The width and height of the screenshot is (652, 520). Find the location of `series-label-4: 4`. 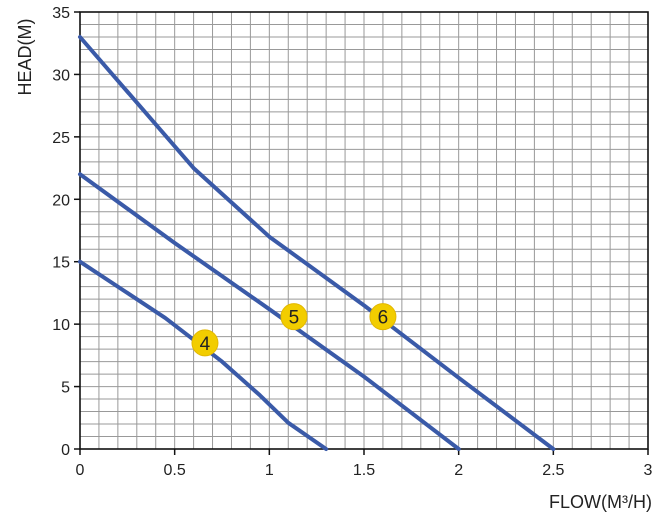

series-label-4: 4 is located at coordinates (205, 344).